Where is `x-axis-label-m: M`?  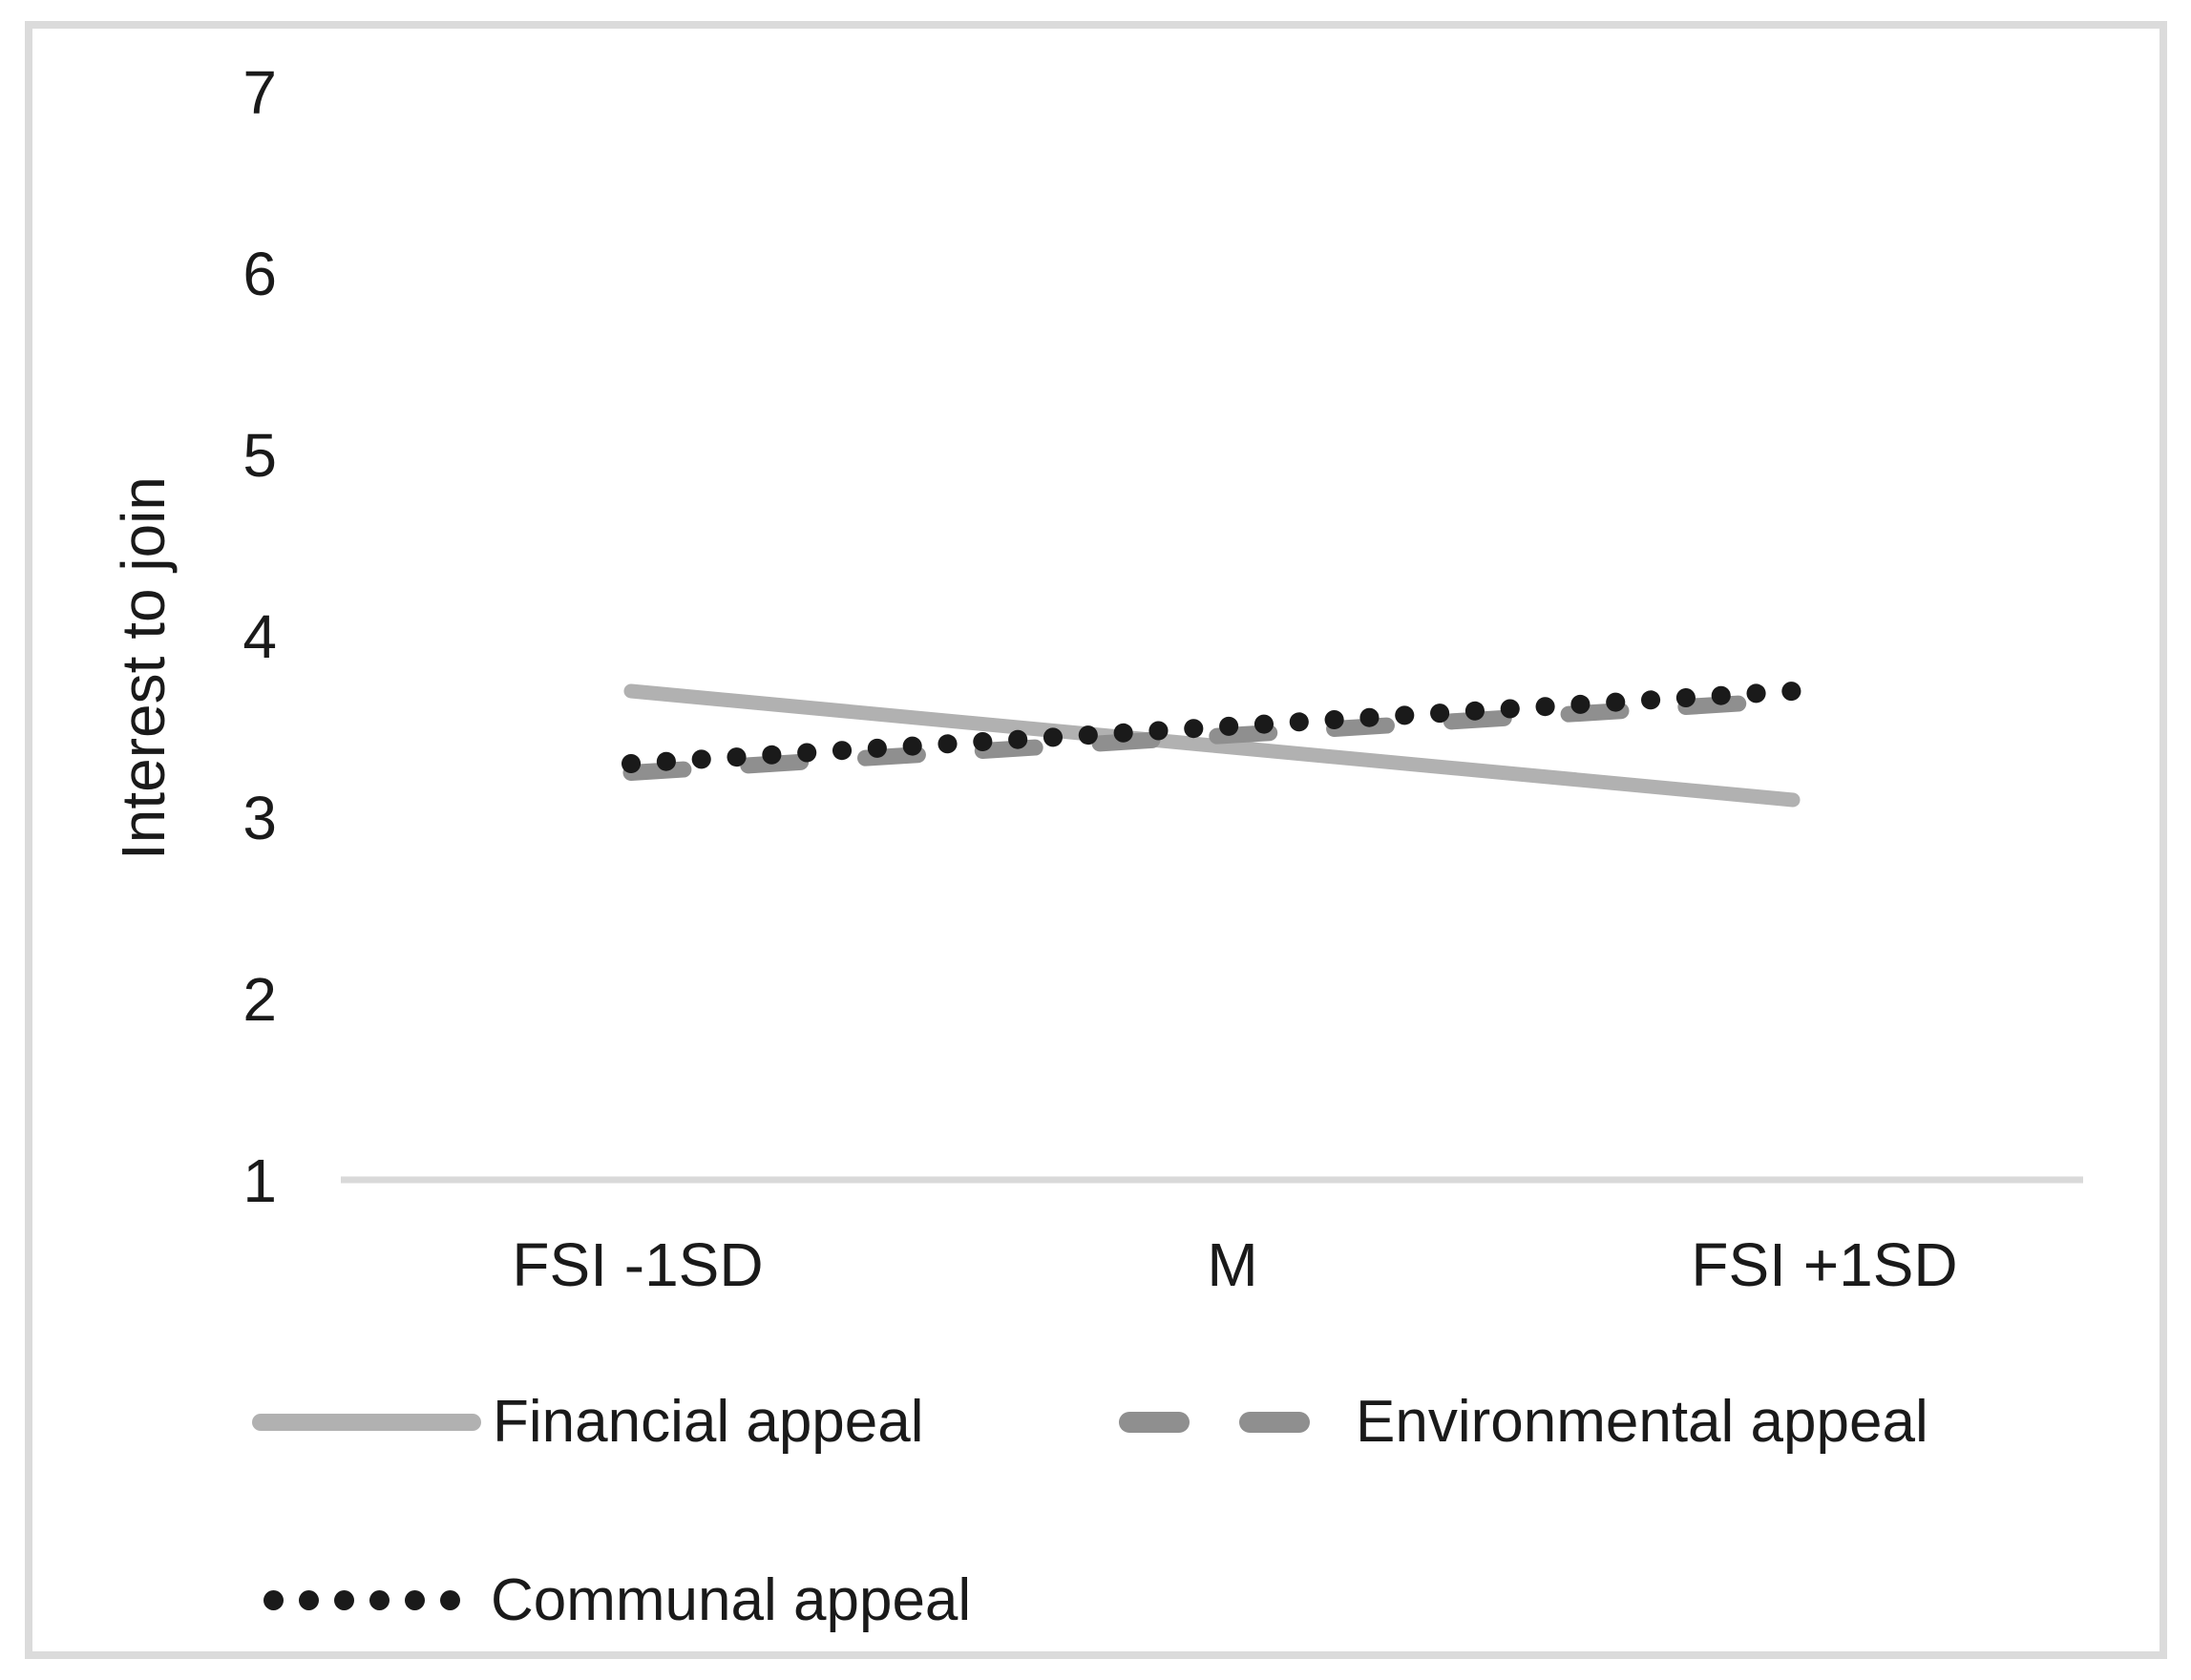 x-axis-label-m: M is located at coordinates (1232, 1265).